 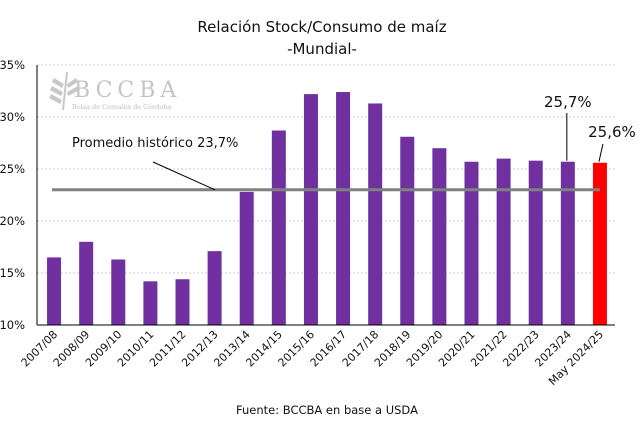 What do you see at coordinates (601, 152) in the screenshot?
I see `annotation-leader-line` at bounding box center [601, 152].